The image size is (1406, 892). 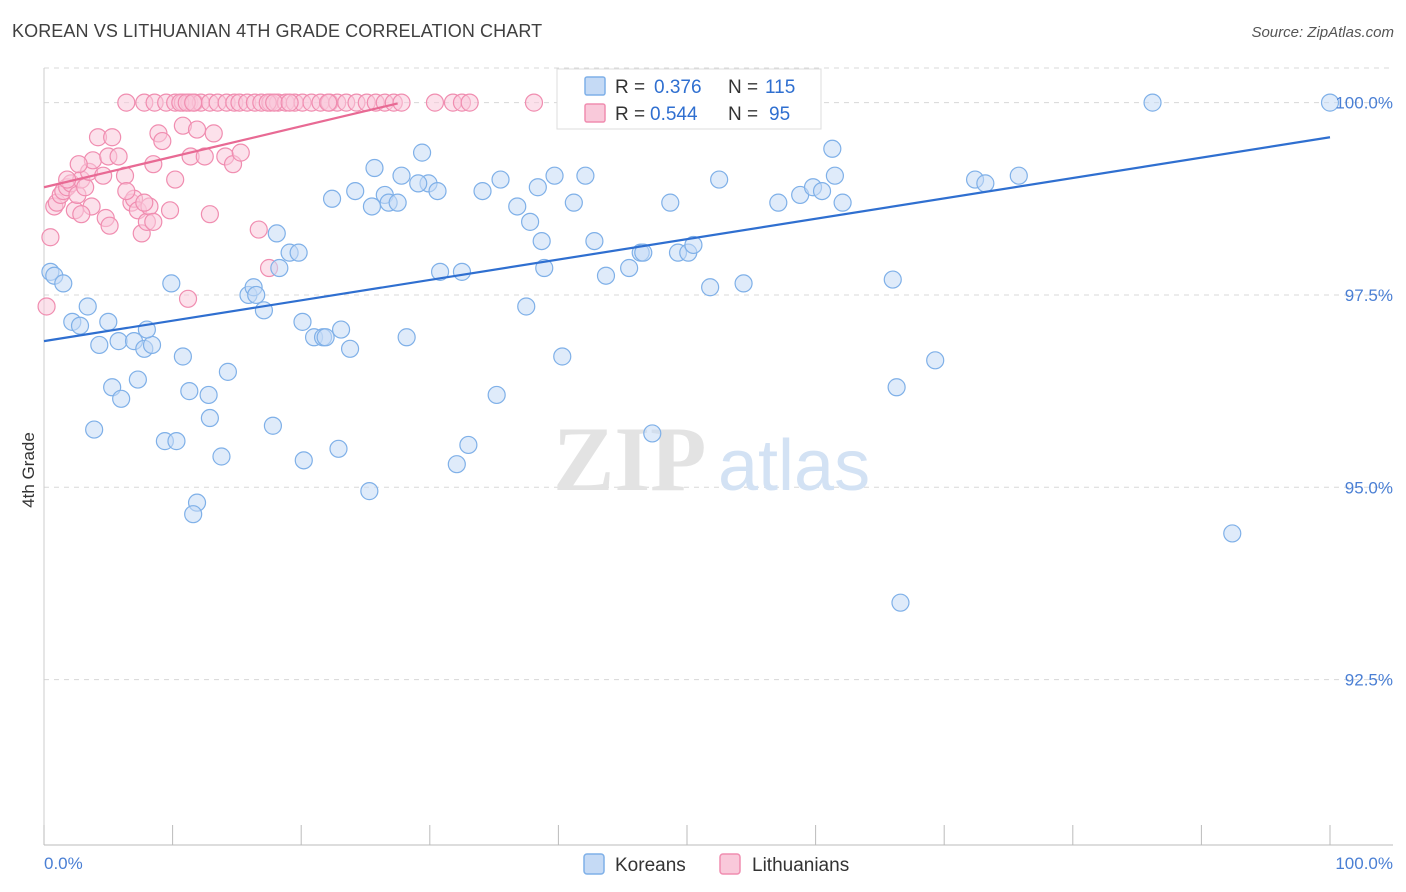 I want to click on legend-n-label-koreans: N =, so click(x=743, y=87).